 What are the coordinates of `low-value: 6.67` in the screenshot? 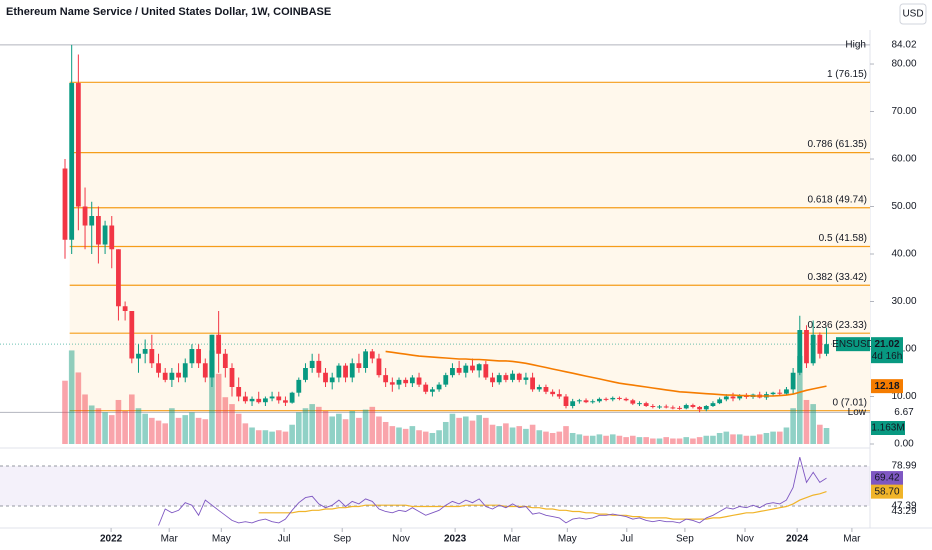 It's located at (904, 412).